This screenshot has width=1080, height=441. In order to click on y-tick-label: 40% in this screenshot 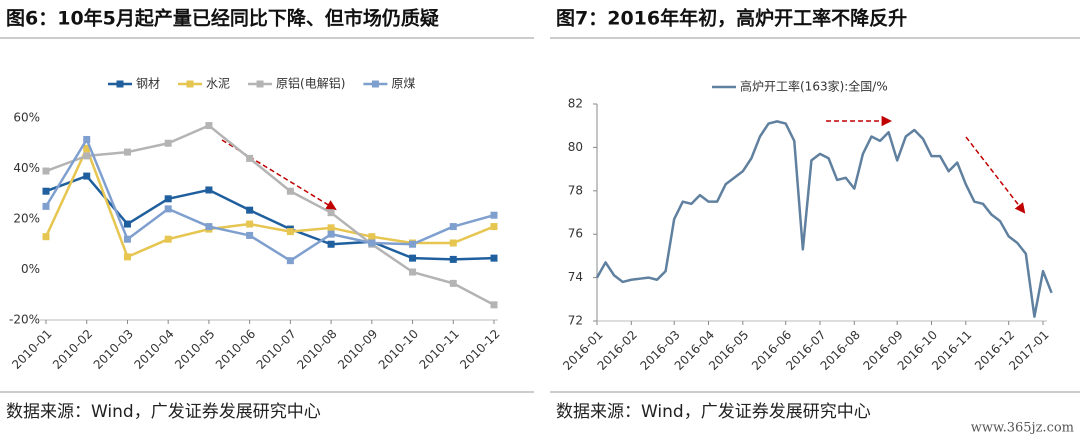, I will do `click(26, 168)`.